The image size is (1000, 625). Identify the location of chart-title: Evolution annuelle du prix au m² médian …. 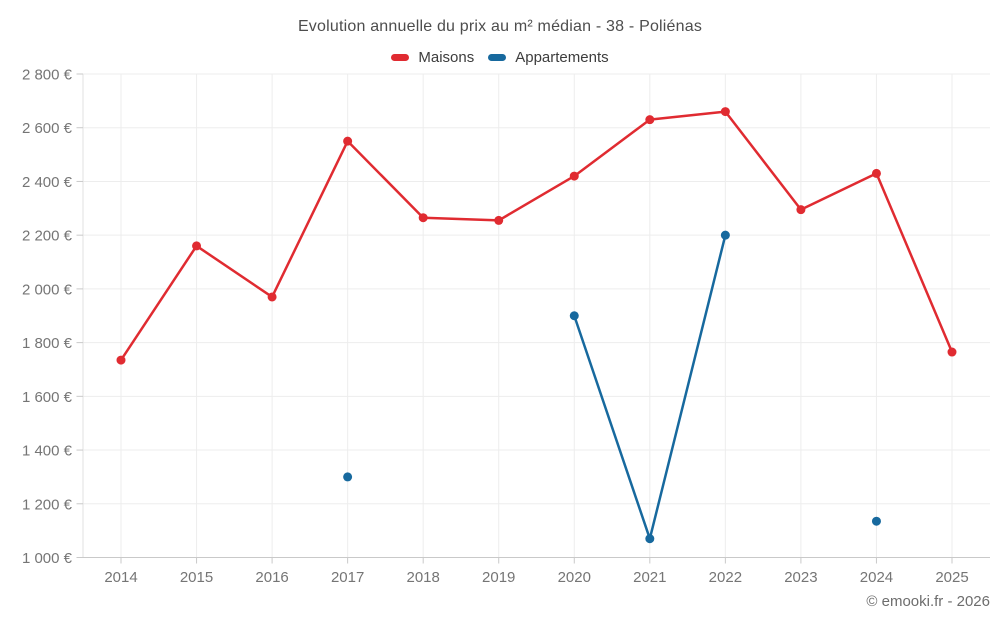
(500, 26).